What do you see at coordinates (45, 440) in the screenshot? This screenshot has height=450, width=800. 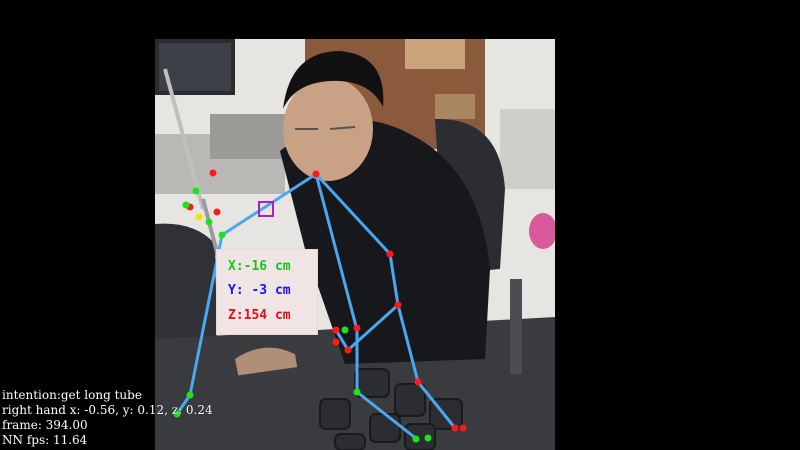 I see `fps-text: NN fps: 11.64` at bounding box center [45, 440].